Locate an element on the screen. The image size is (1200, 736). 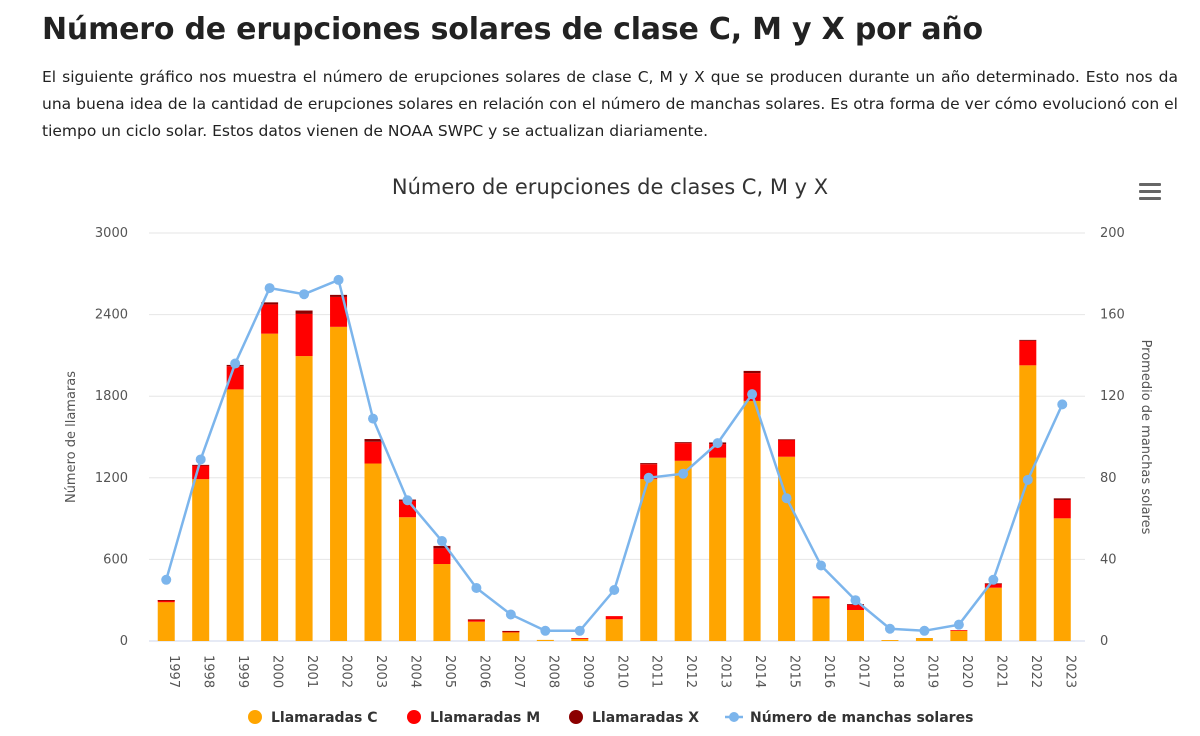
y2-tick-label: 160 is located at coordinates (1112, 315).